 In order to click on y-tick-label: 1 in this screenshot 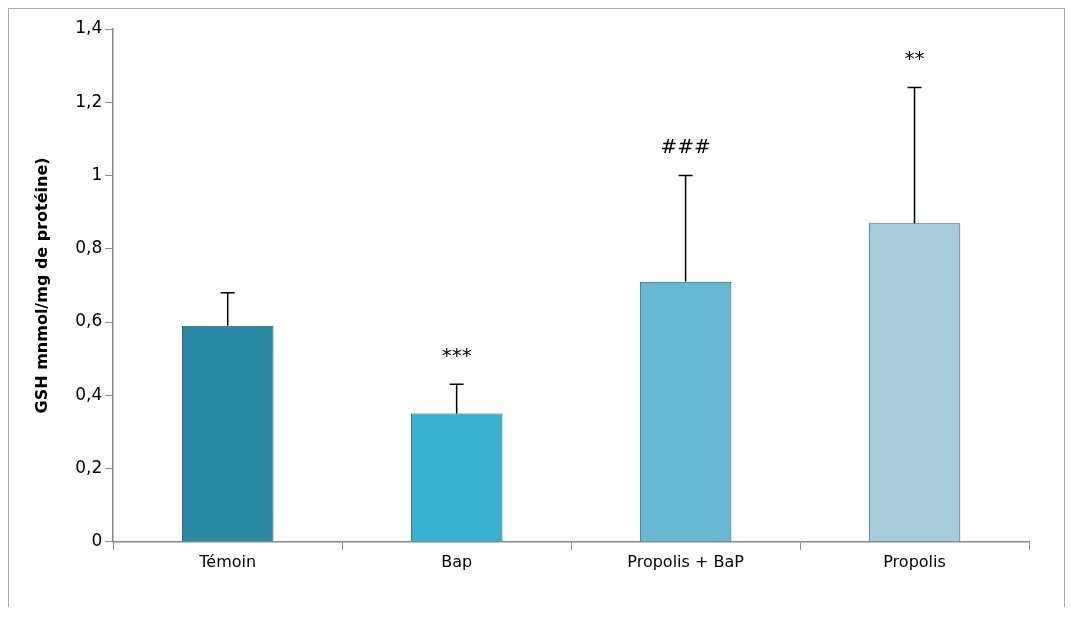, I will do `click(97, 173)`.